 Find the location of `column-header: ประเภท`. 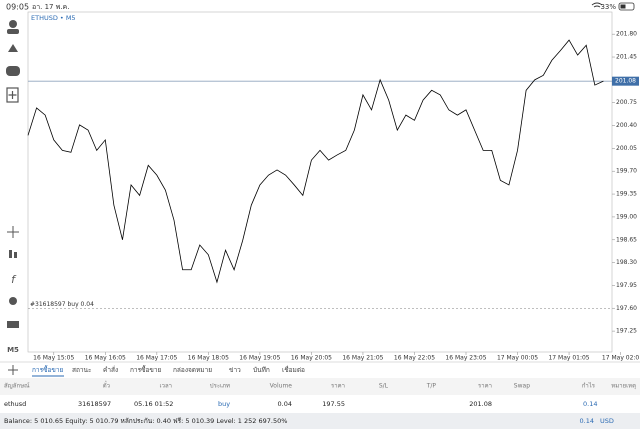

column-header: ประเภท is located at coordinates (220, 386).